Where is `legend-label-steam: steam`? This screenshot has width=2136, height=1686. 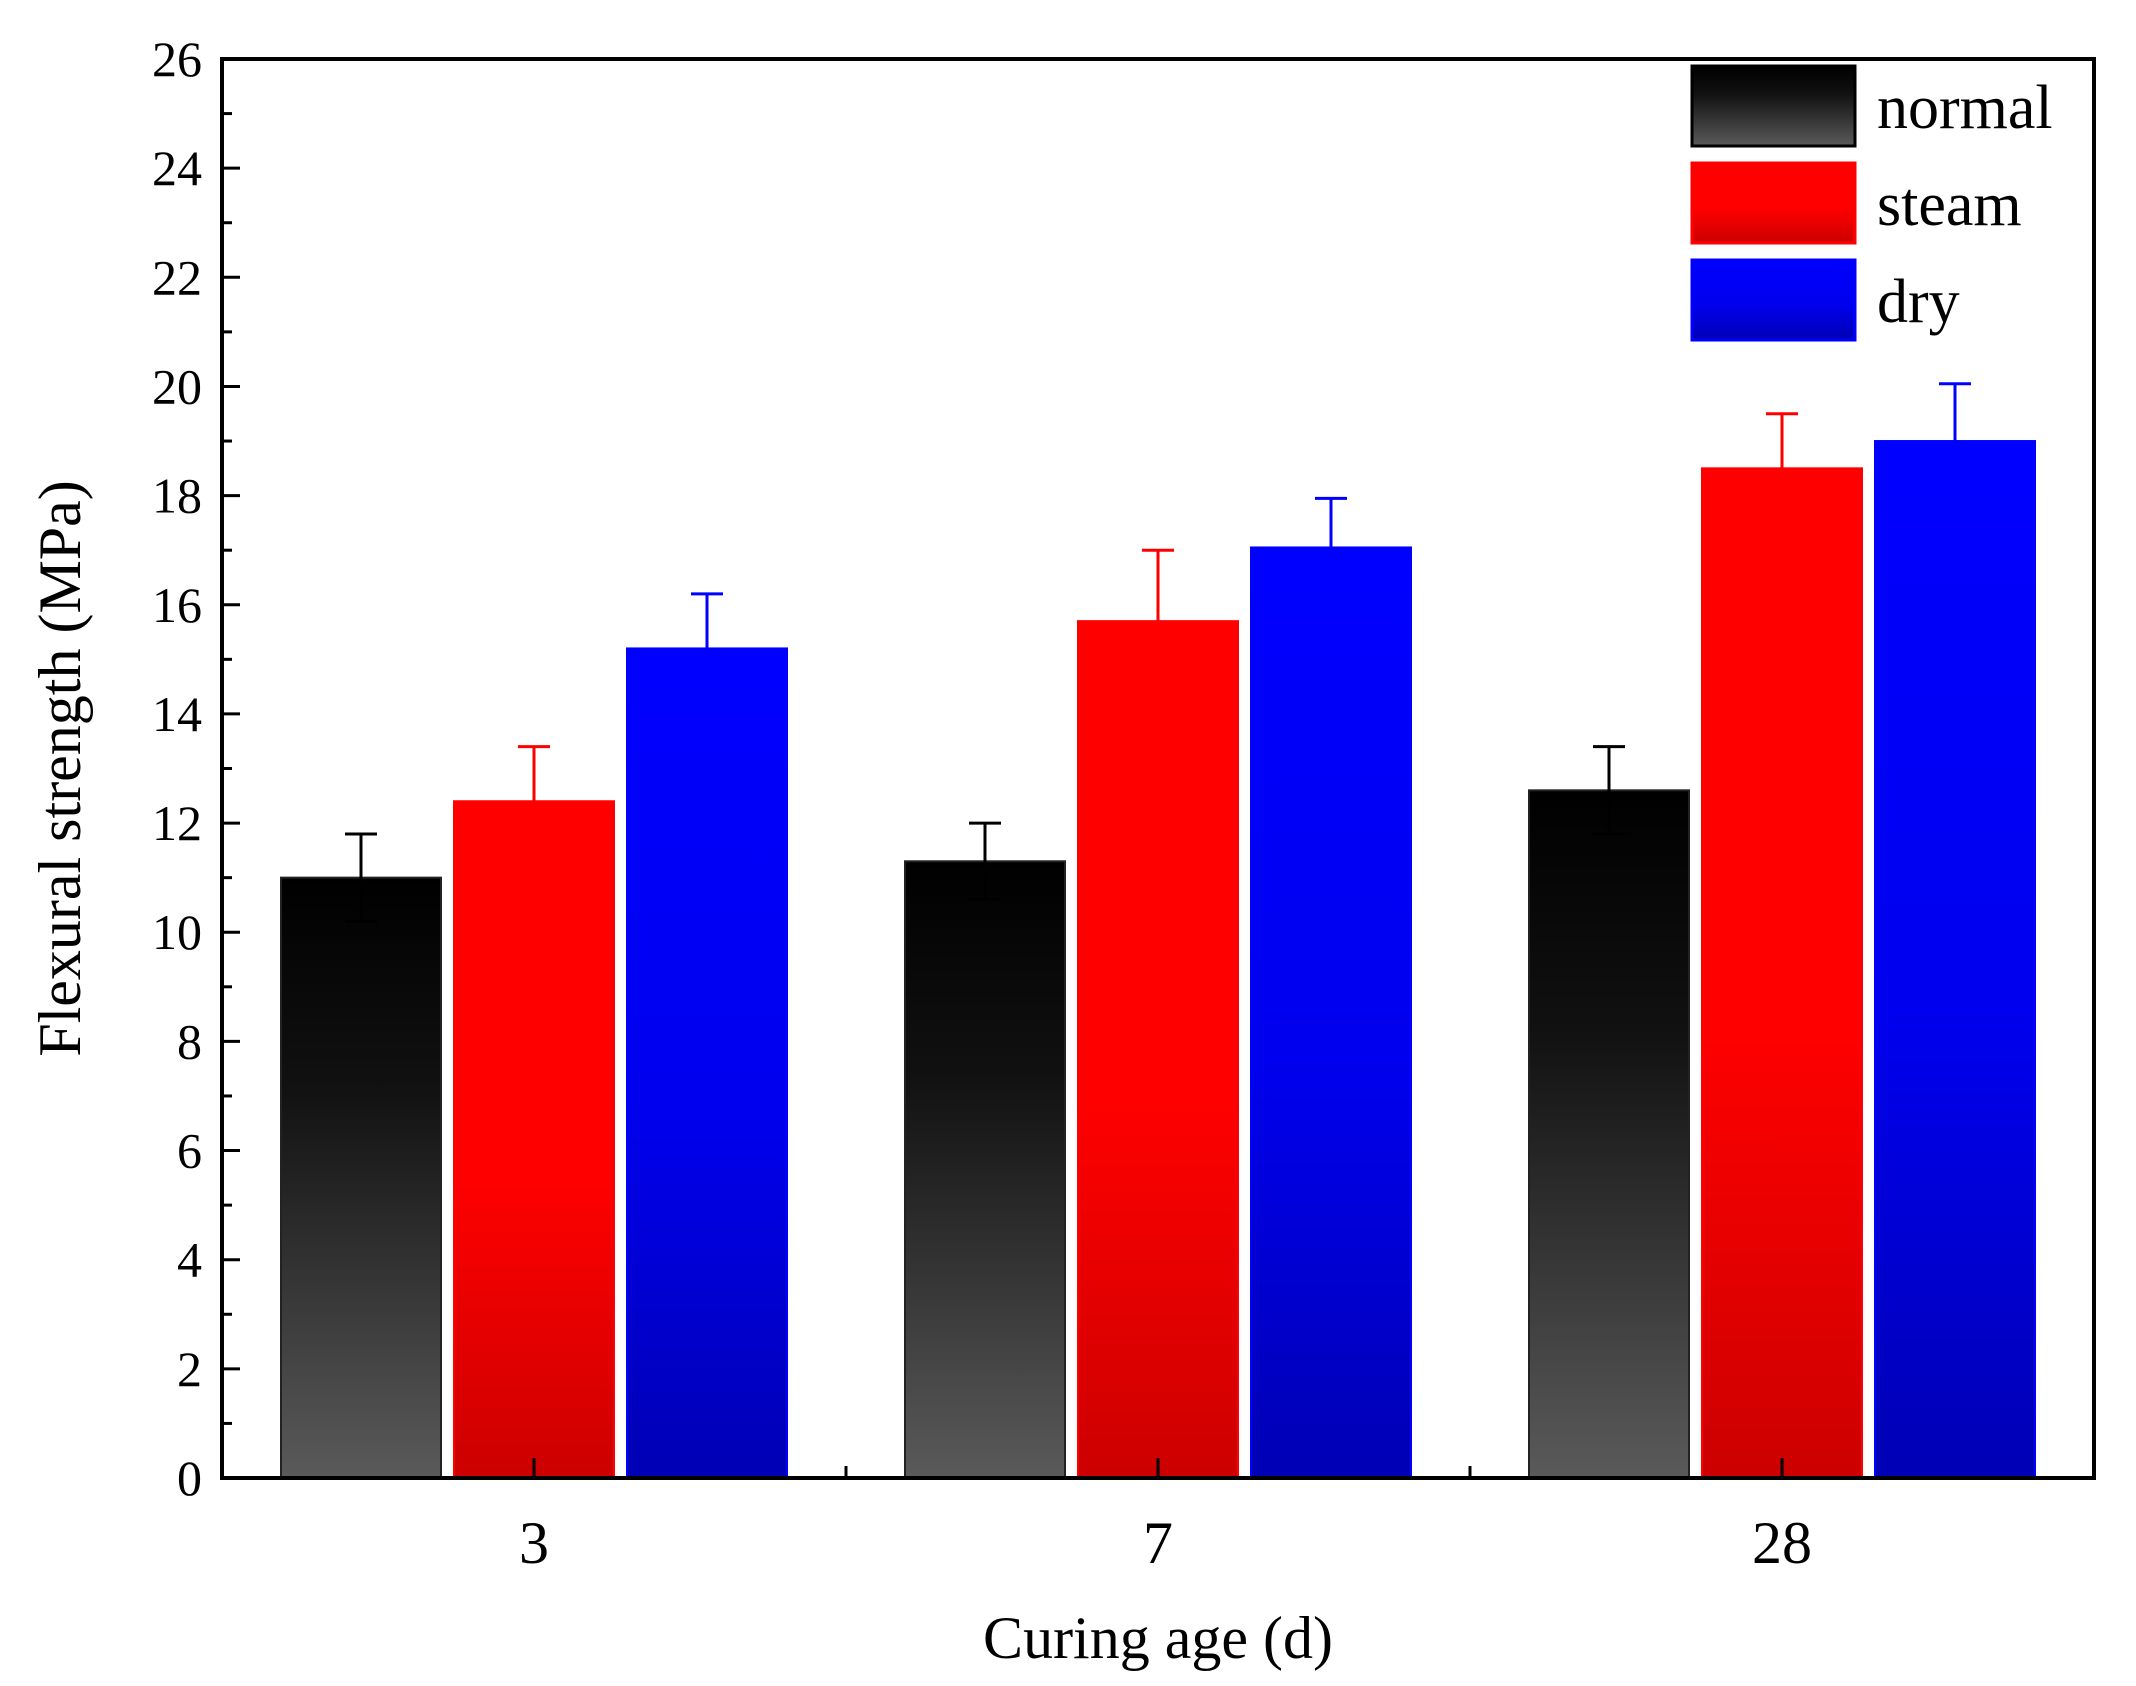 legend-label-steam: steam is located at coordinates (1949, 205).